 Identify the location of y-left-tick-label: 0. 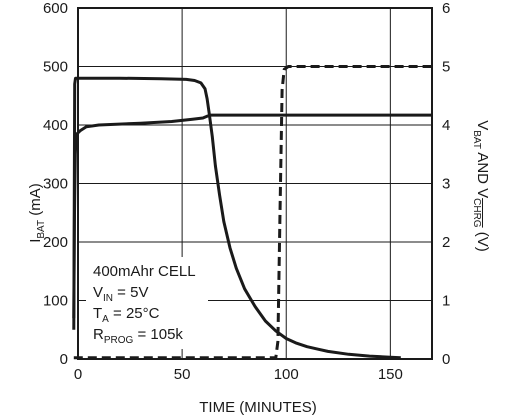
(64, 359).